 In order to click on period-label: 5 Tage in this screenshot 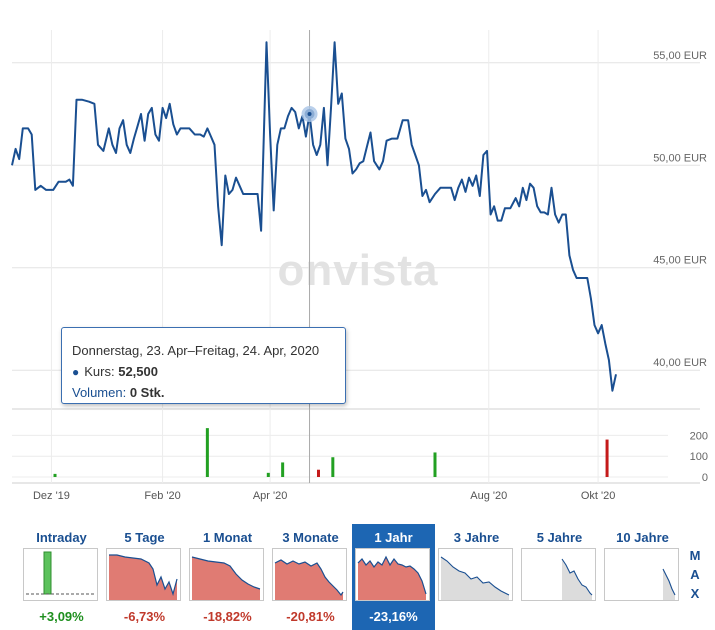, I will do `click(144, 537)`.